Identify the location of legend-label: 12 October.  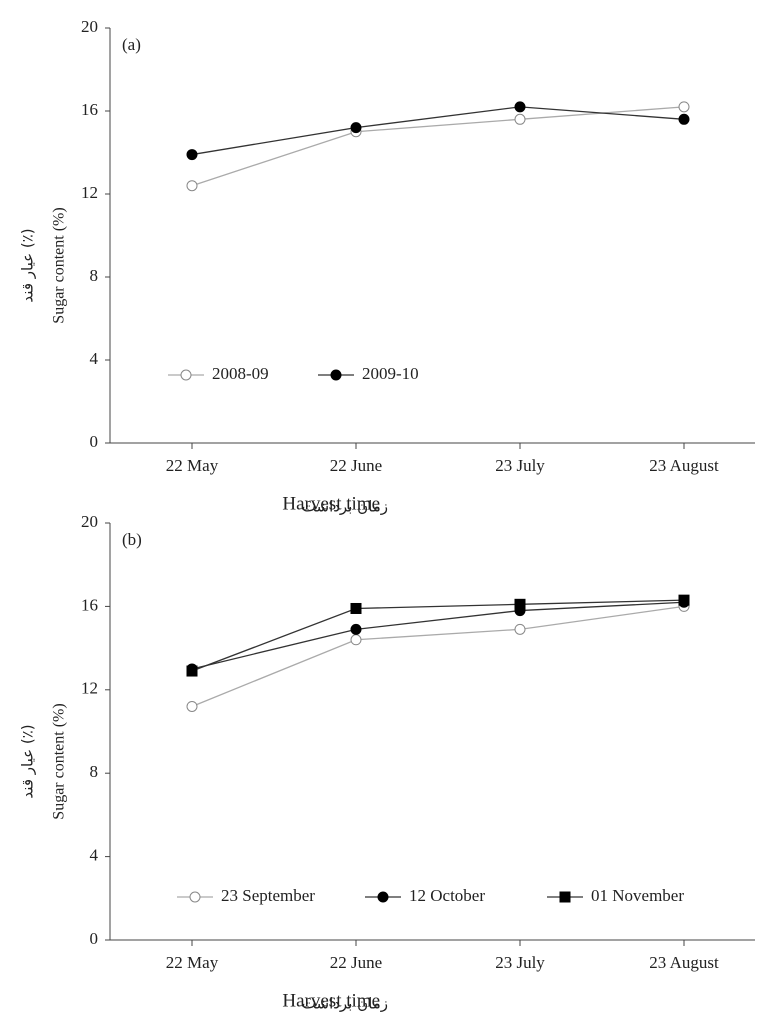
(447, 895).